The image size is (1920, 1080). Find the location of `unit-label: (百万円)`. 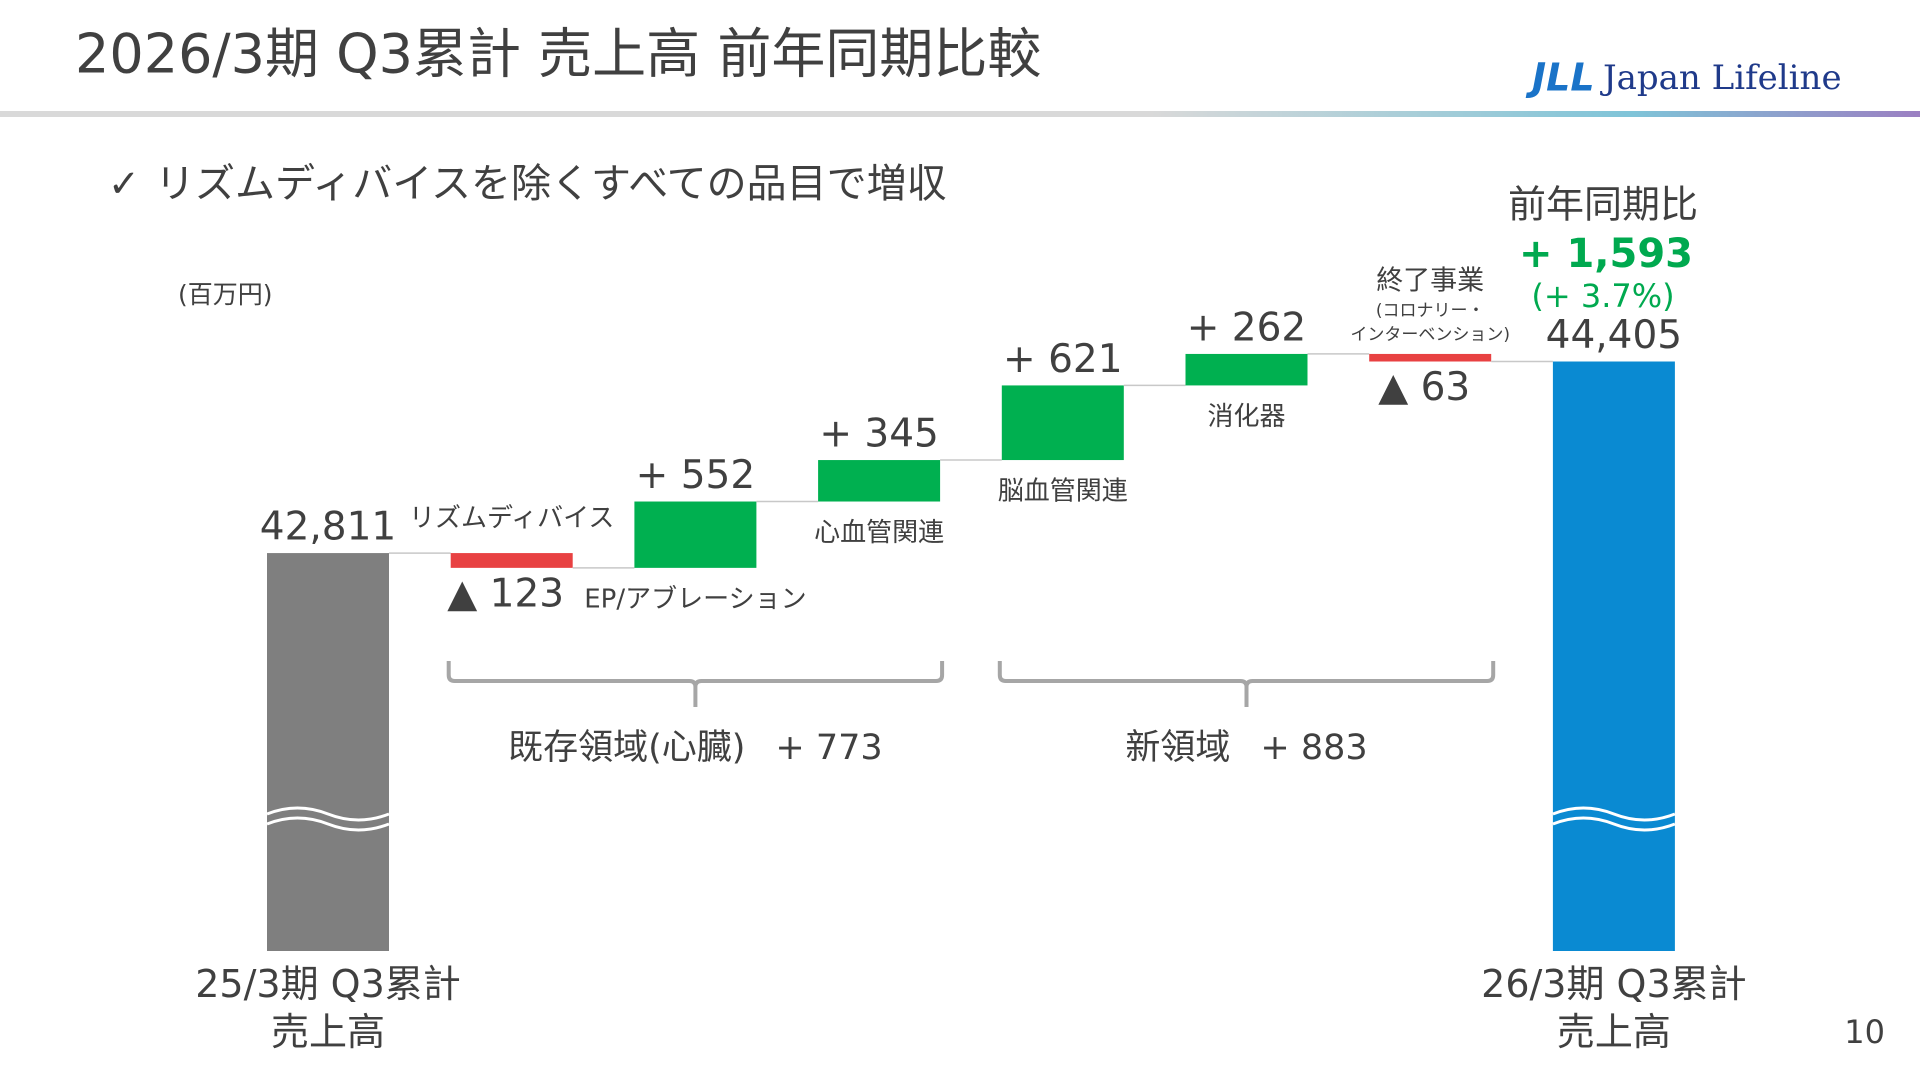

unit-label: (百万円) is located at coordinates (225, 294).